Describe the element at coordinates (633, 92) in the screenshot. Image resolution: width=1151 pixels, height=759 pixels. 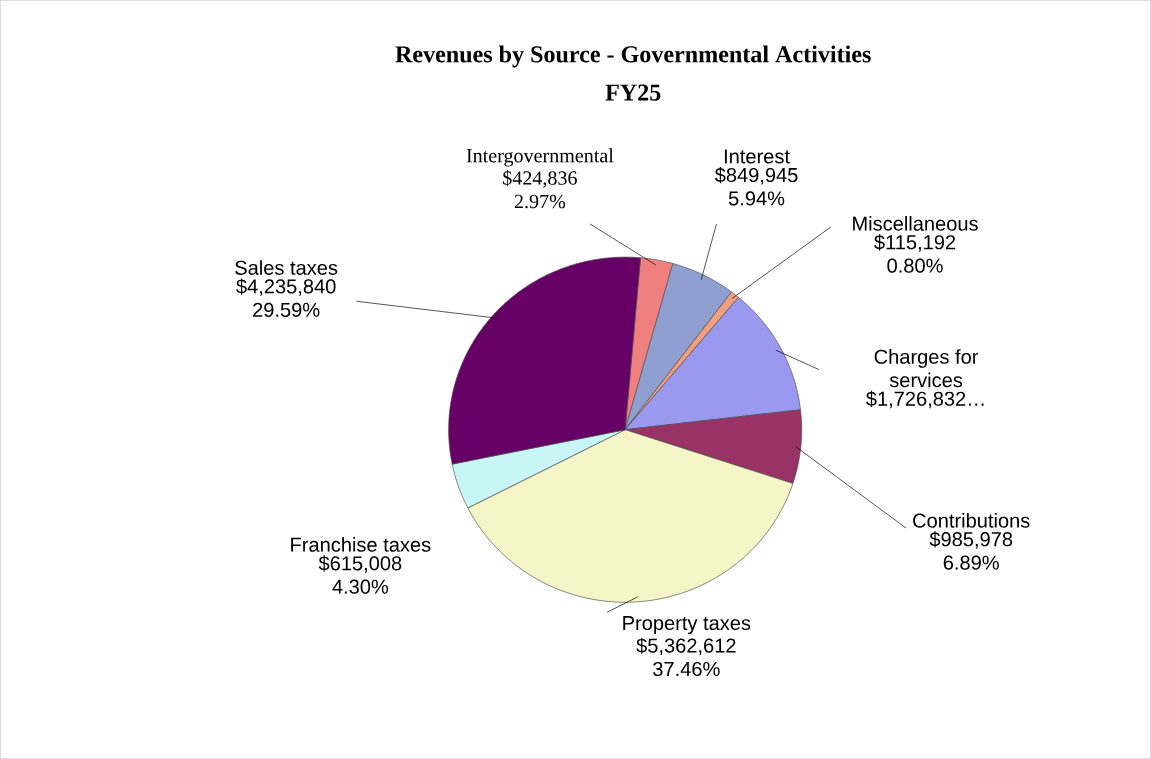
I see `chart-subtitle: FY25` at that location.